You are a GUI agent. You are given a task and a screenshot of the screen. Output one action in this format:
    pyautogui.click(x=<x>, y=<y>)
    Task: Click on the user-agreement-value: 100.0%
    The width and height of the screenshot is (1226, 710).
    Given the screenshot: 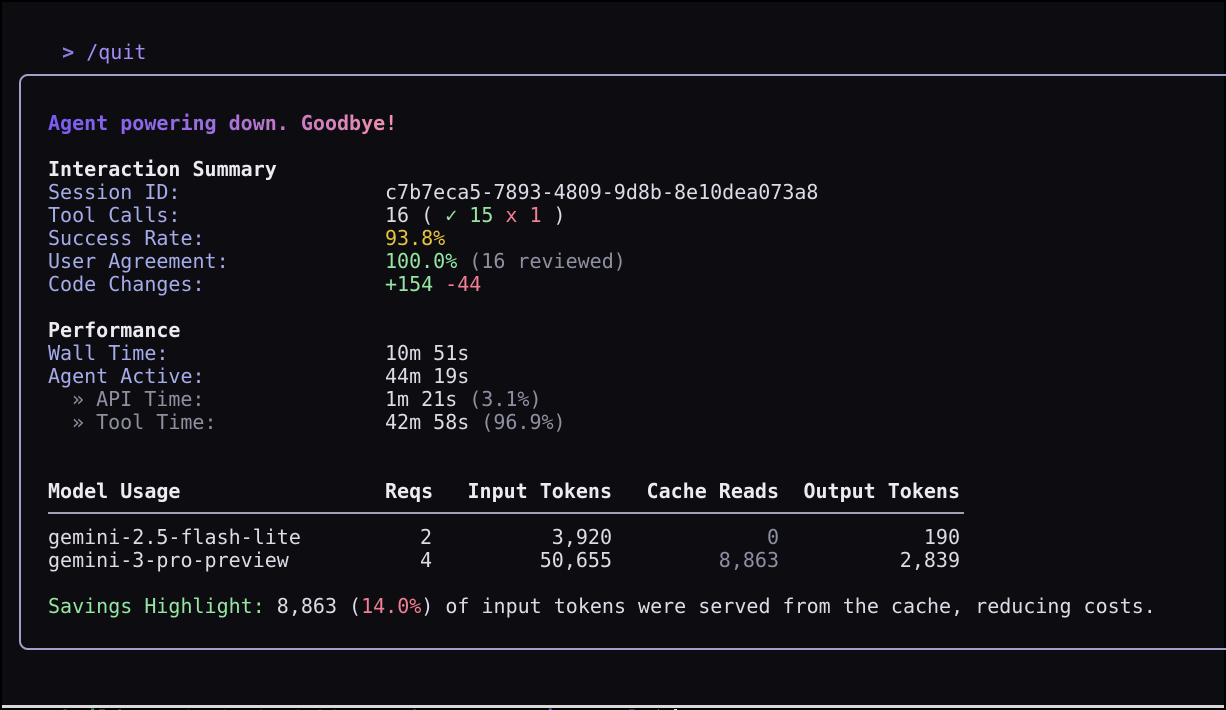 What is the action you would take?
    pyautogui.click(x=421, y=261)
    